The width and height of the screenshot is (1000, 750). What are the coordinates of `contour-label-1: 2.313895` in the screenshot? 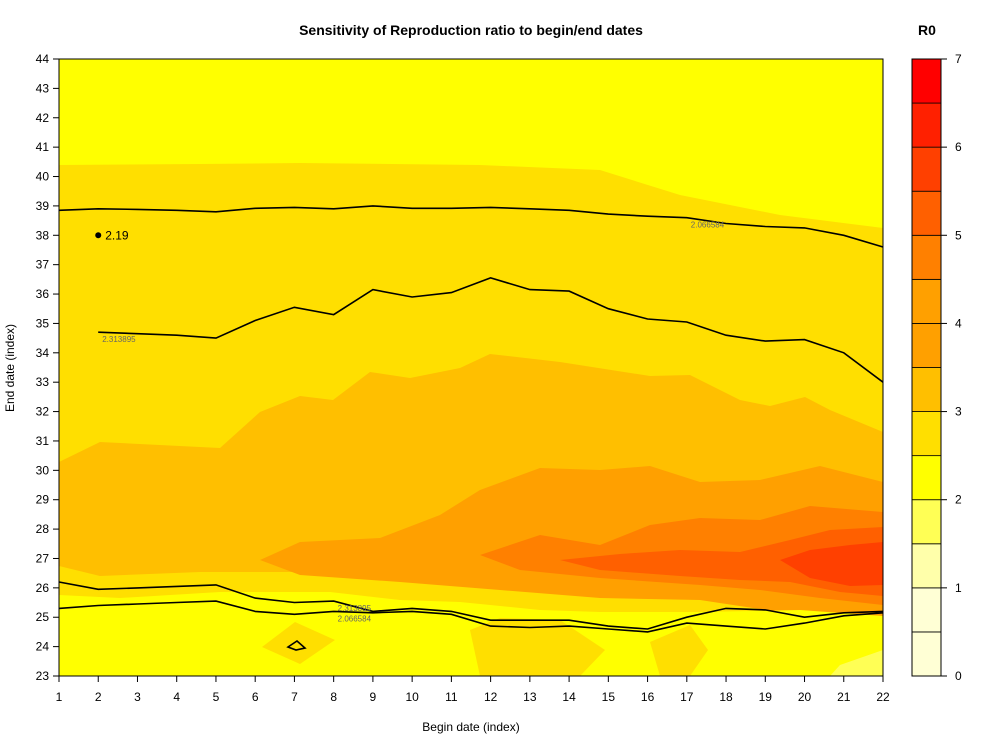 It's located at (119, 339).